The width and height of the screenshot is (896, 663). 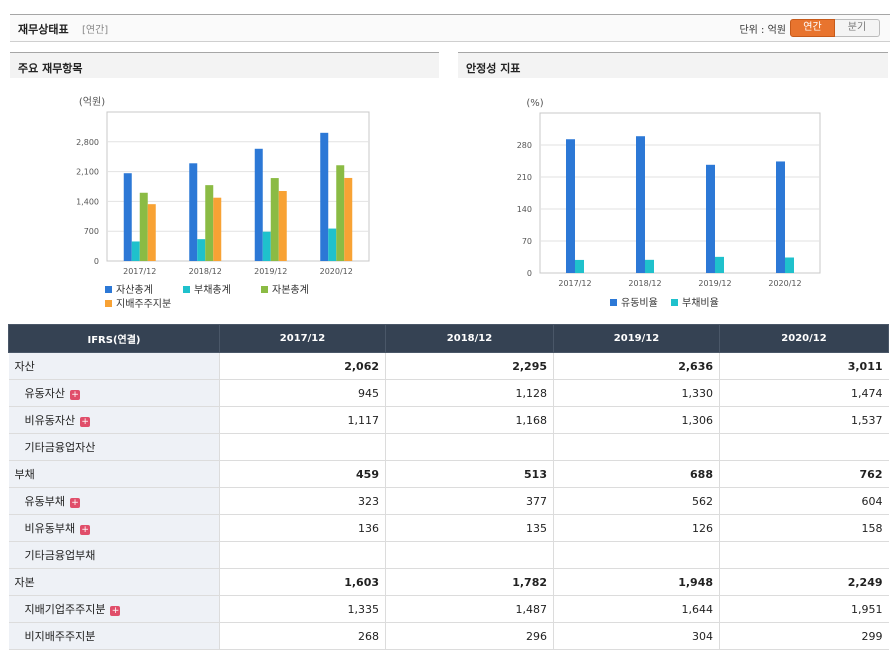 What do you see at coordinates (680, 193) in the screenshot?
I see `plot-area` at bounding box center [680, 193].